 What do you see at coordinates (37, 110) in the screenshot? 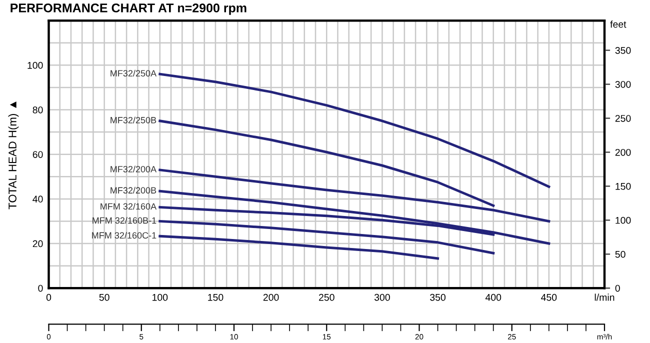
I see `y-tick-label: 80` at bounding box center [37, 110].